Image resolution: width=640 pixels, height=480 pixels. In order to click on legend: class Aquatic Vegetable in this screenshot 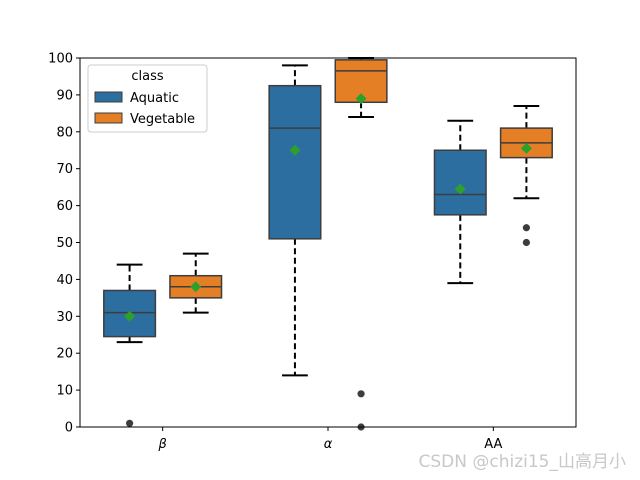, I will do `click(147, 98)`.